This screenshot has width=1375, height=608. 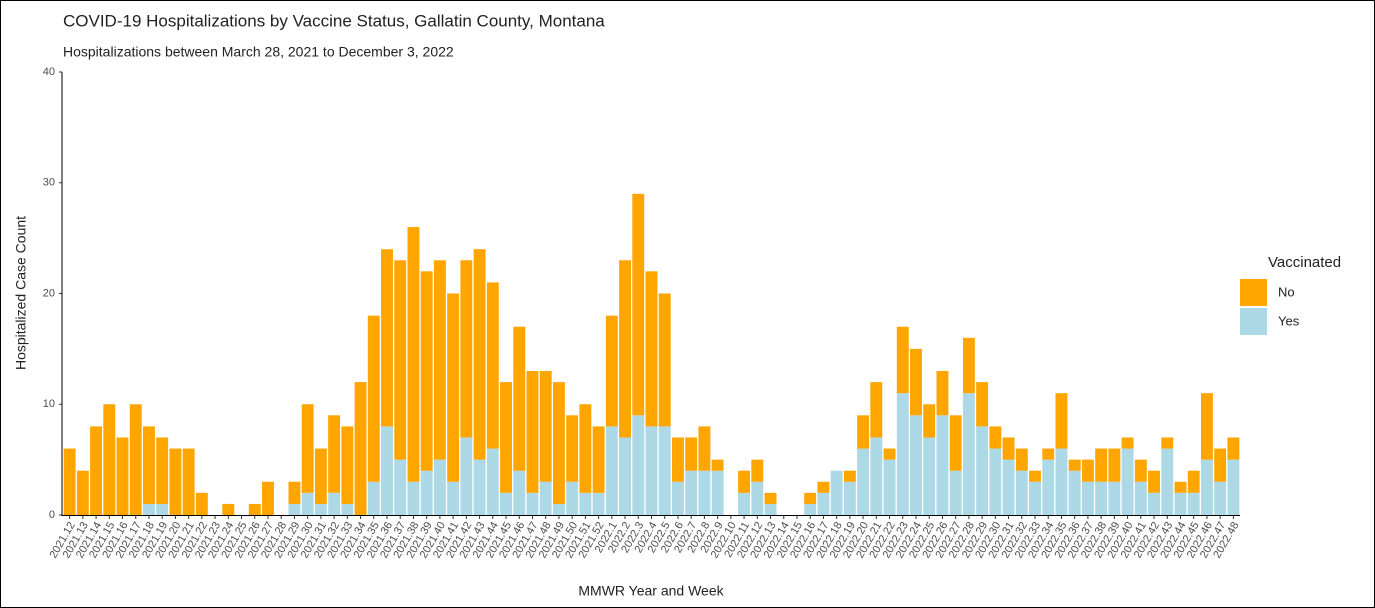 What do you see at coordinates (21, 293) in the screenshot?
I see `y-axis-label: Hospitalized Case Count` at bounding box center [21, 293].